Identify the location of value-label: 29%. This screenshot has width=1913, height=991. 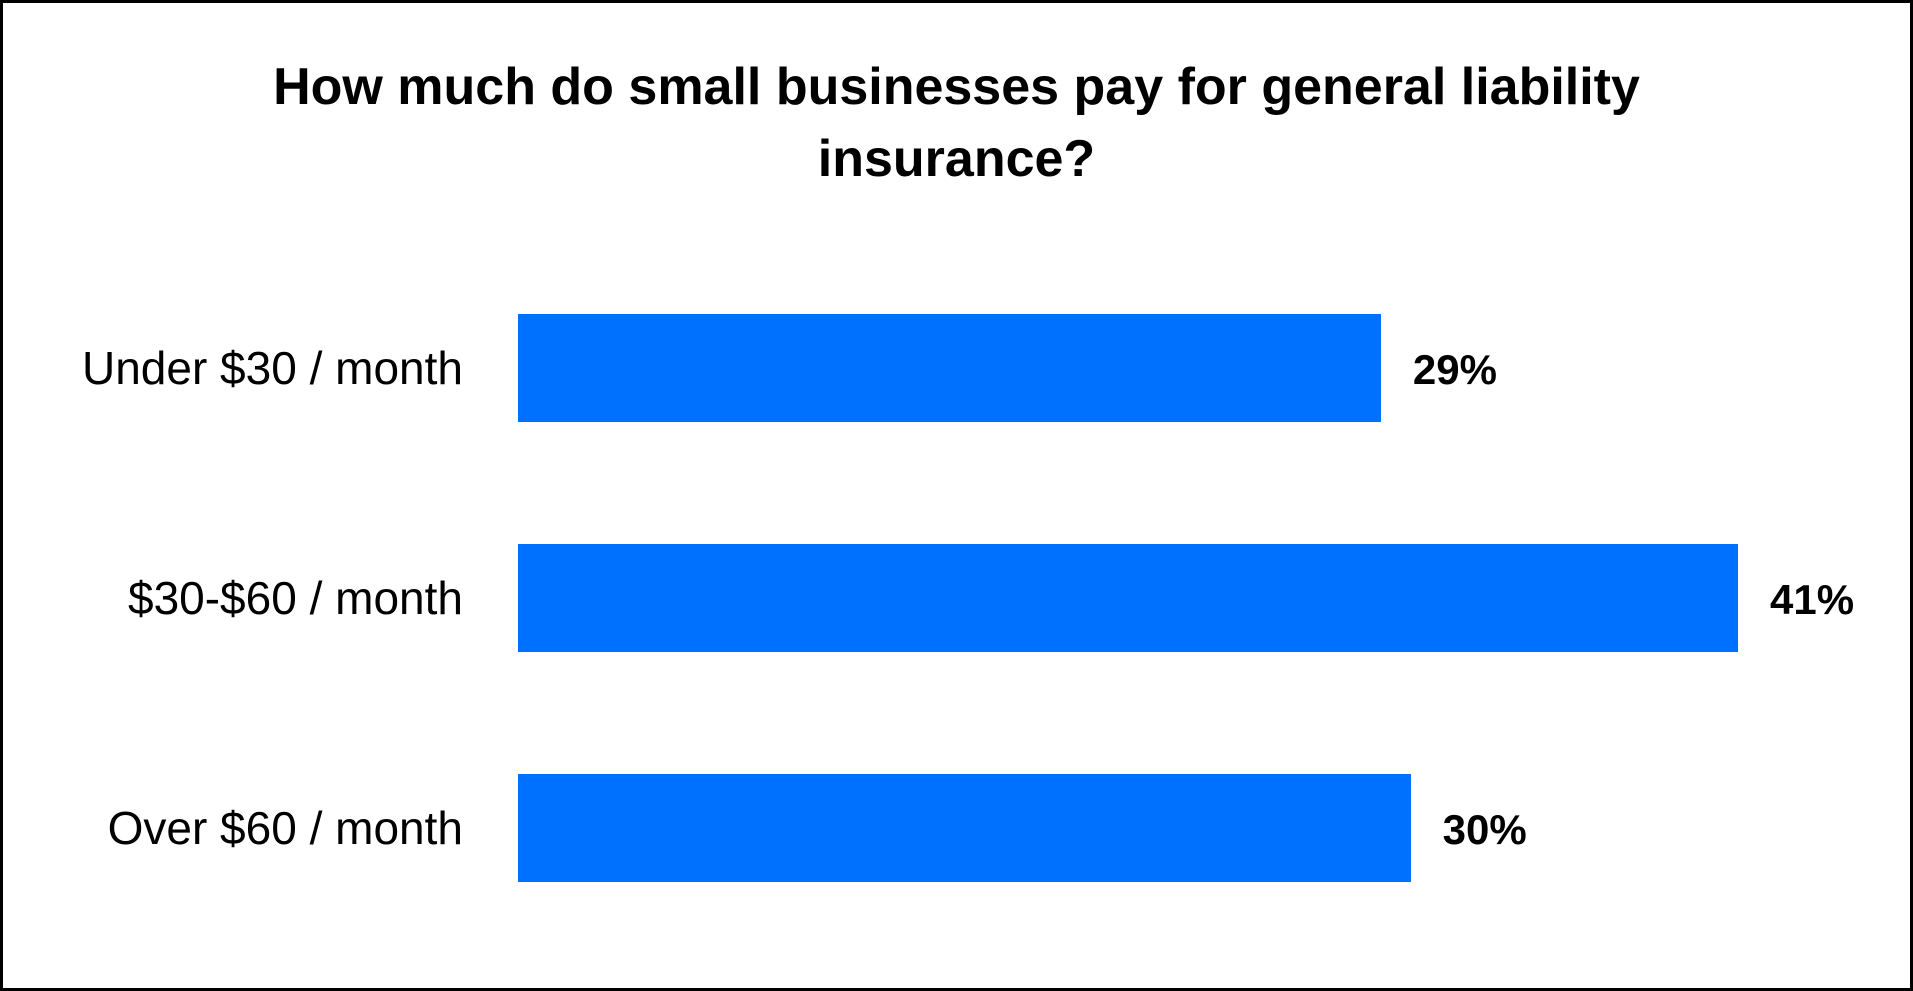
(1454, 369).